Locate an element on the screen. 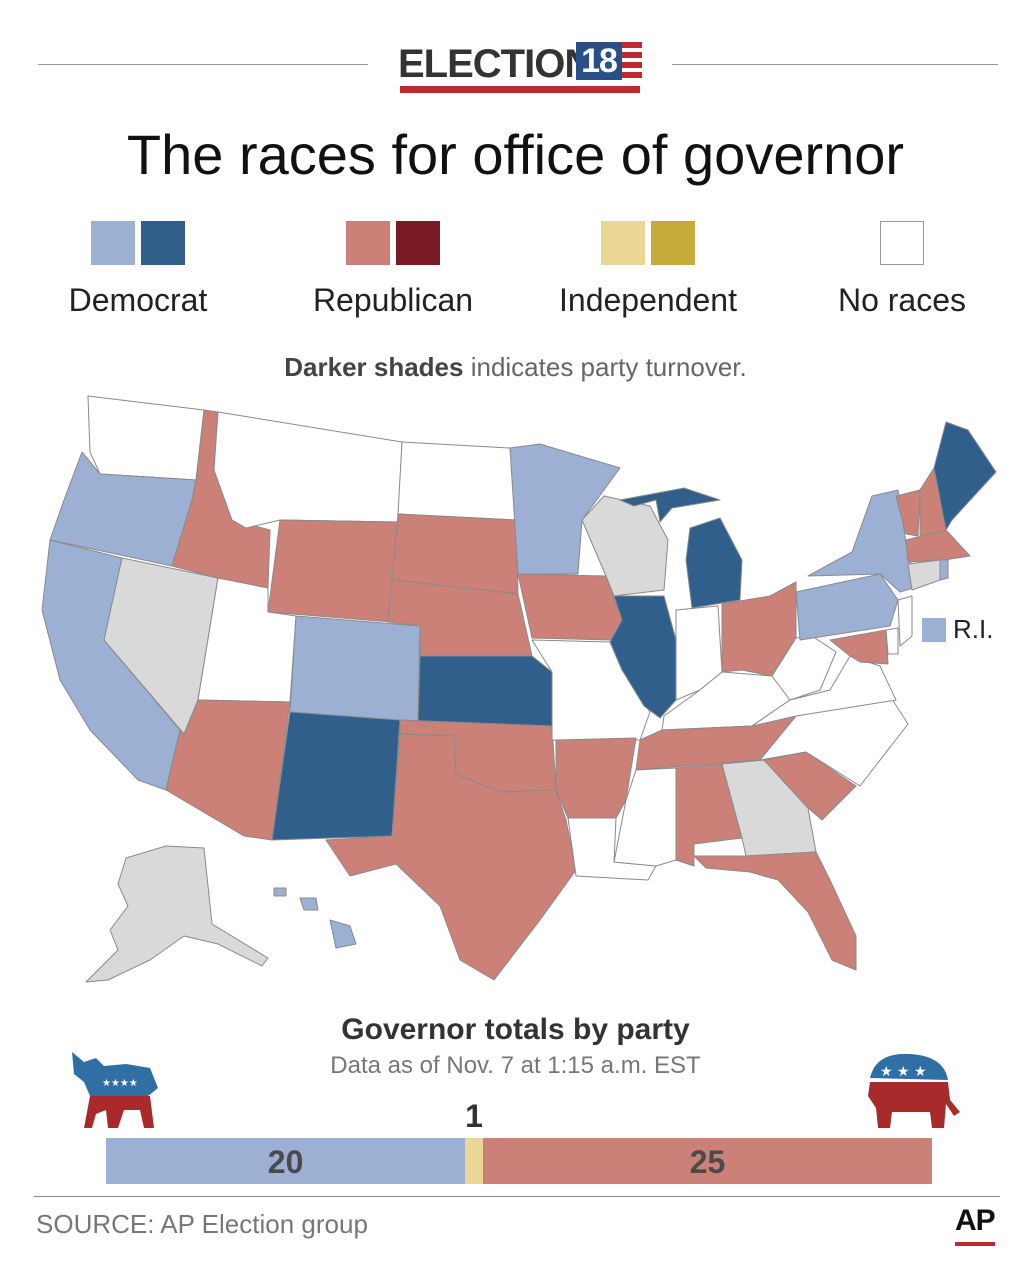 This screenshot has height=1275, width=1031. legend-note: Darker shades indicates party turnover. is located at coordinates (515, 367).